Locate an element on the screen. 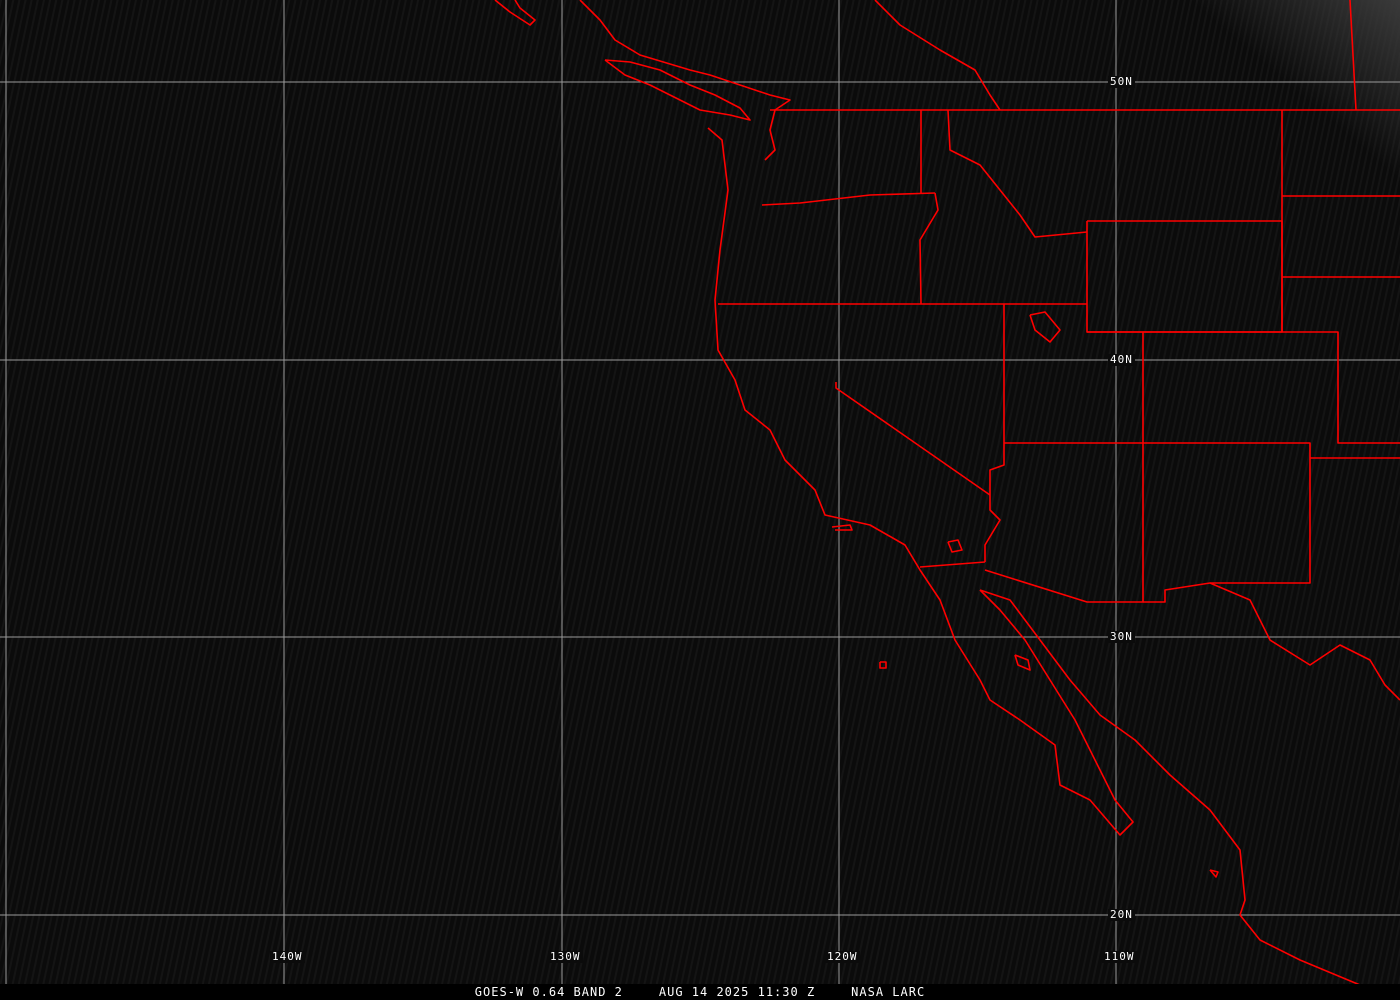 The image size is (1400, 1000). lat-label-40n: 40N is located at coordinates (1121, 359).